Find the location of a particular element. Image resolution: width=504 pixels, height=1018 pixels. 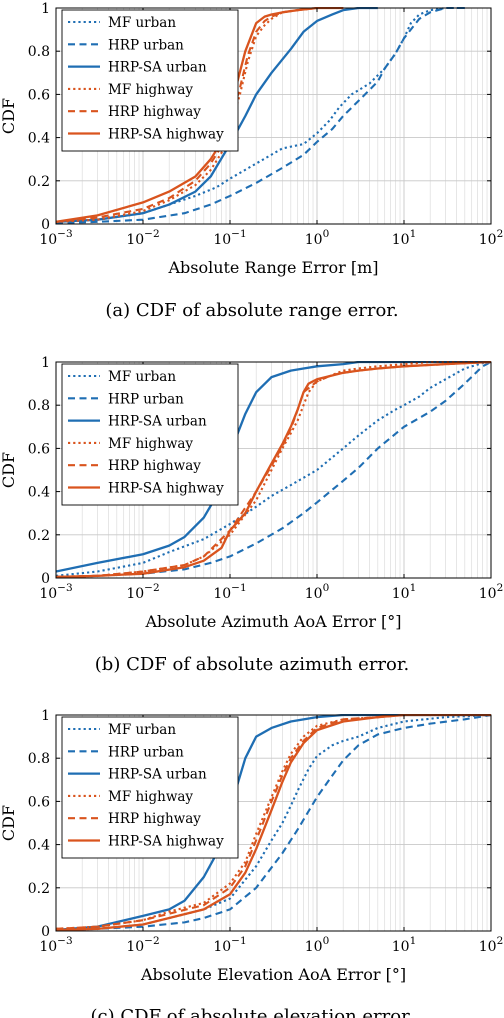

x-axis-label: Absolute Range Error [m] is located at coordinates (272, 267).